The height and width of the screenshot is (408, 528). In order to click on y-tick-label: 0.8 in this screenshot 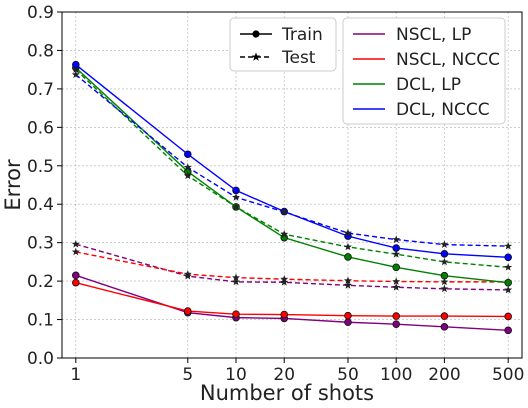, I will do `click(40, 51)`.